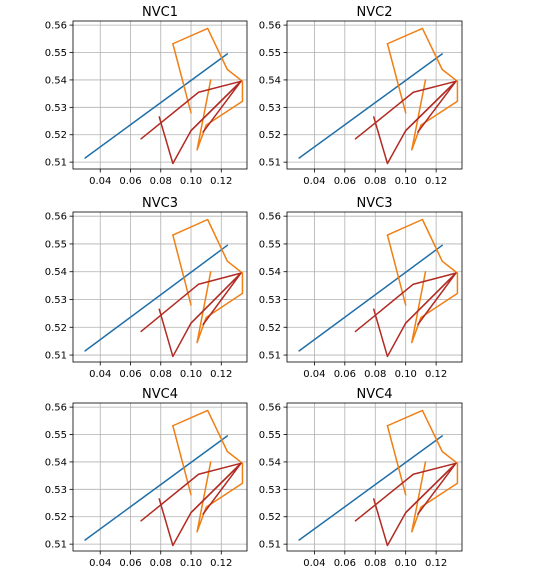  What do you see at coordinates (375, 203) in the screenshot?
I see `subplot-title: NVC3` at bounding box center [375, 203].